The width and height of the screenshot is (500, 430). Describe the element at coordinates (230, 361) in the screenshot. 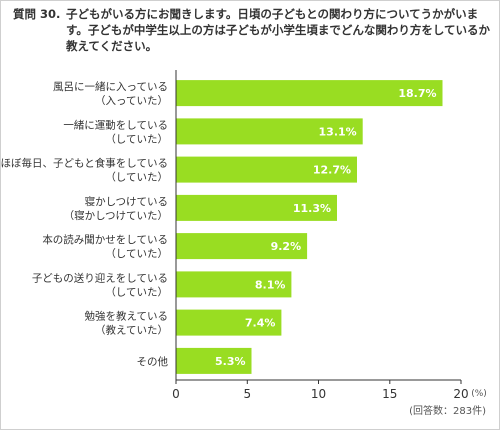

I see `bar-value-label: 5.3%` at that location.